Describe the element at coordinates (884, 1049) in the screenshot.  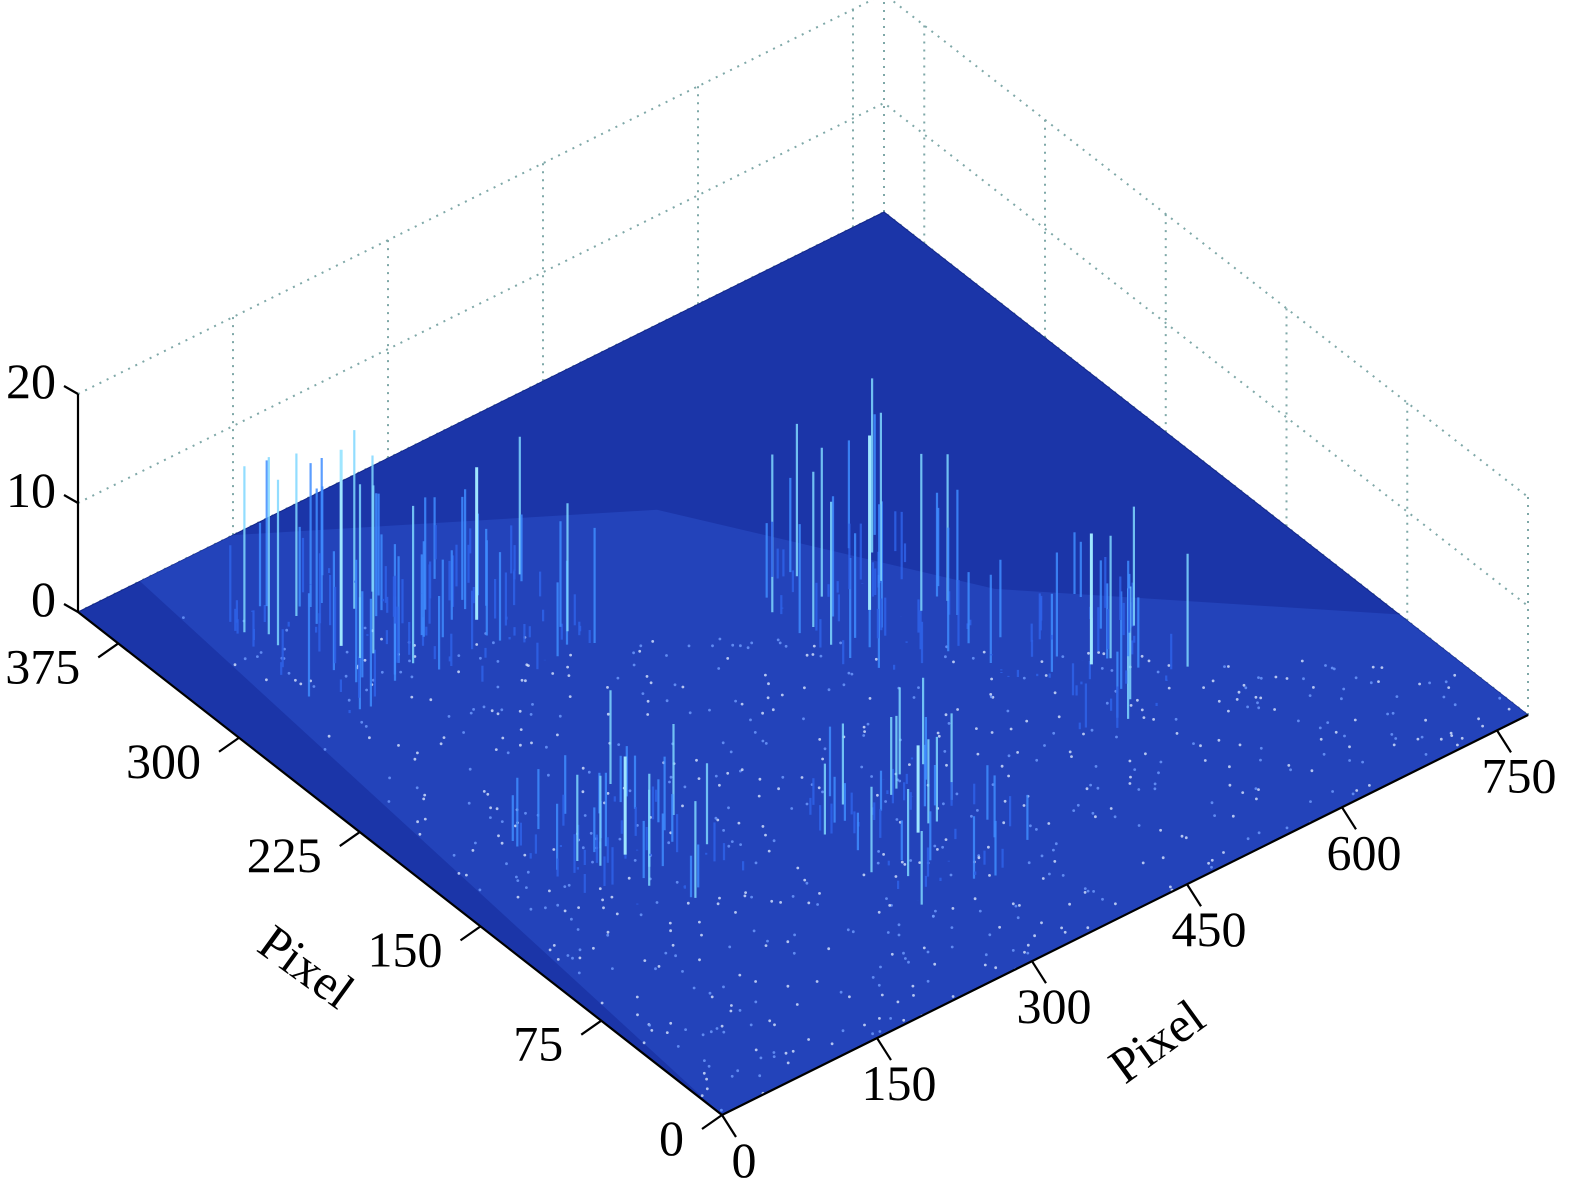
I see `x-tick` at that location.